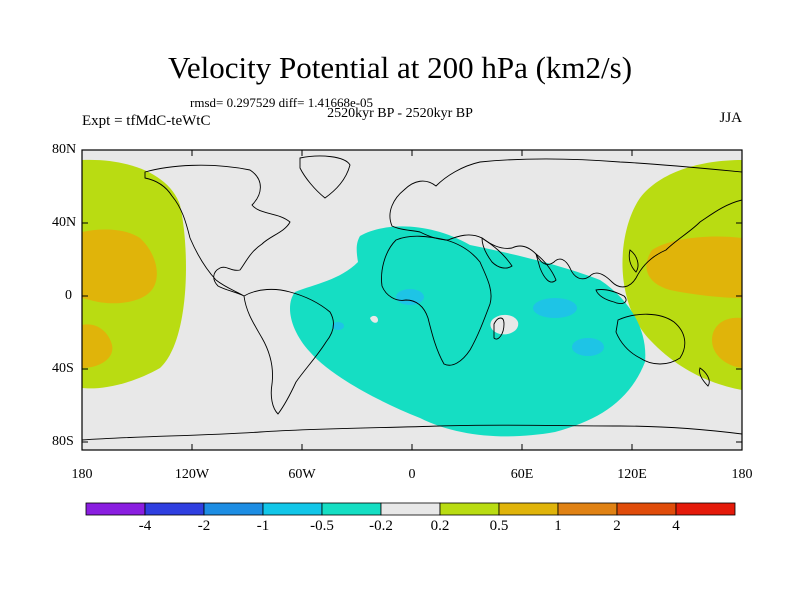 Image resolution: width=800 pixels, height=600 pixels. Describe the element at coordinates (288, 351) in the screenshot. I see `coast-south-america` at that location.